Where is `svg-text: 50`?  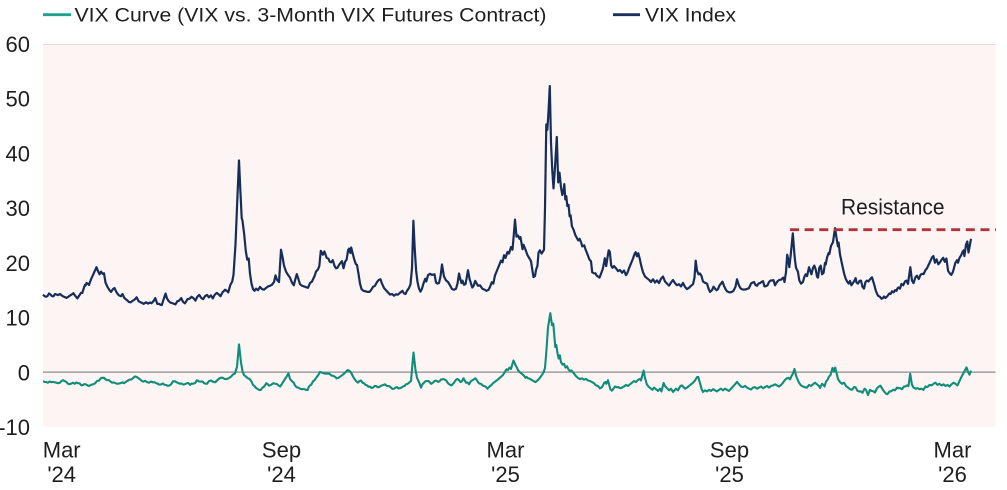
svg-text: 50 is located at coordinates (18, 99).